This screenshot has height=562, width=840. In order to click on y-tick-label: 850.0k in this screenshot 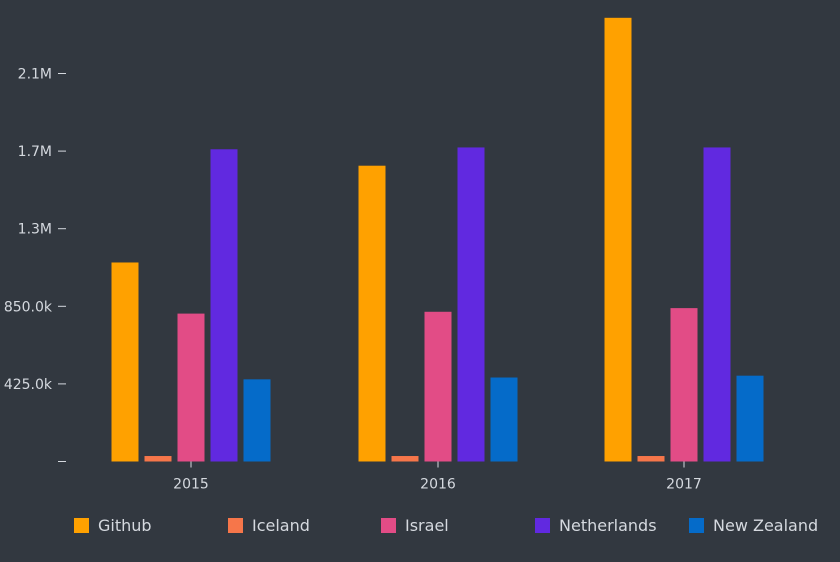, I will do `click(28, 307)`.